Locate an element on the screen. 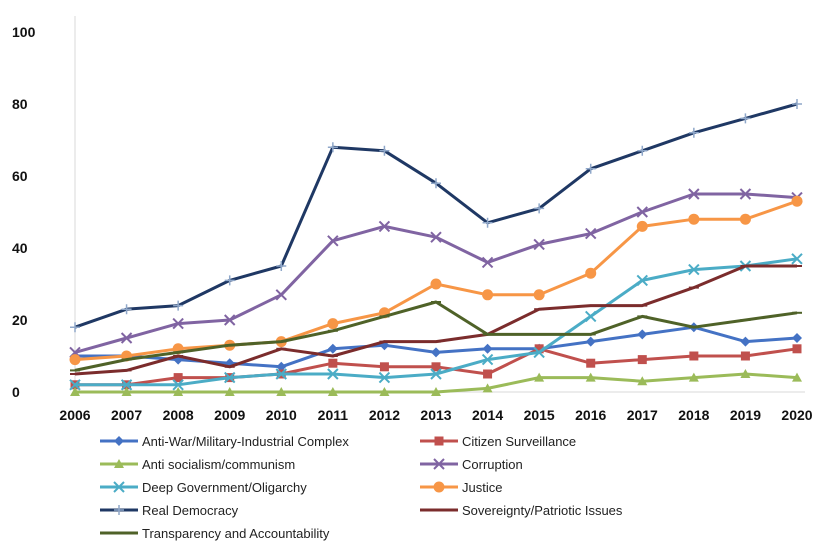 The image size is (818, 544). legend-item: Sovereignty/Patriotic Issues is located at coordinates (520, 510).